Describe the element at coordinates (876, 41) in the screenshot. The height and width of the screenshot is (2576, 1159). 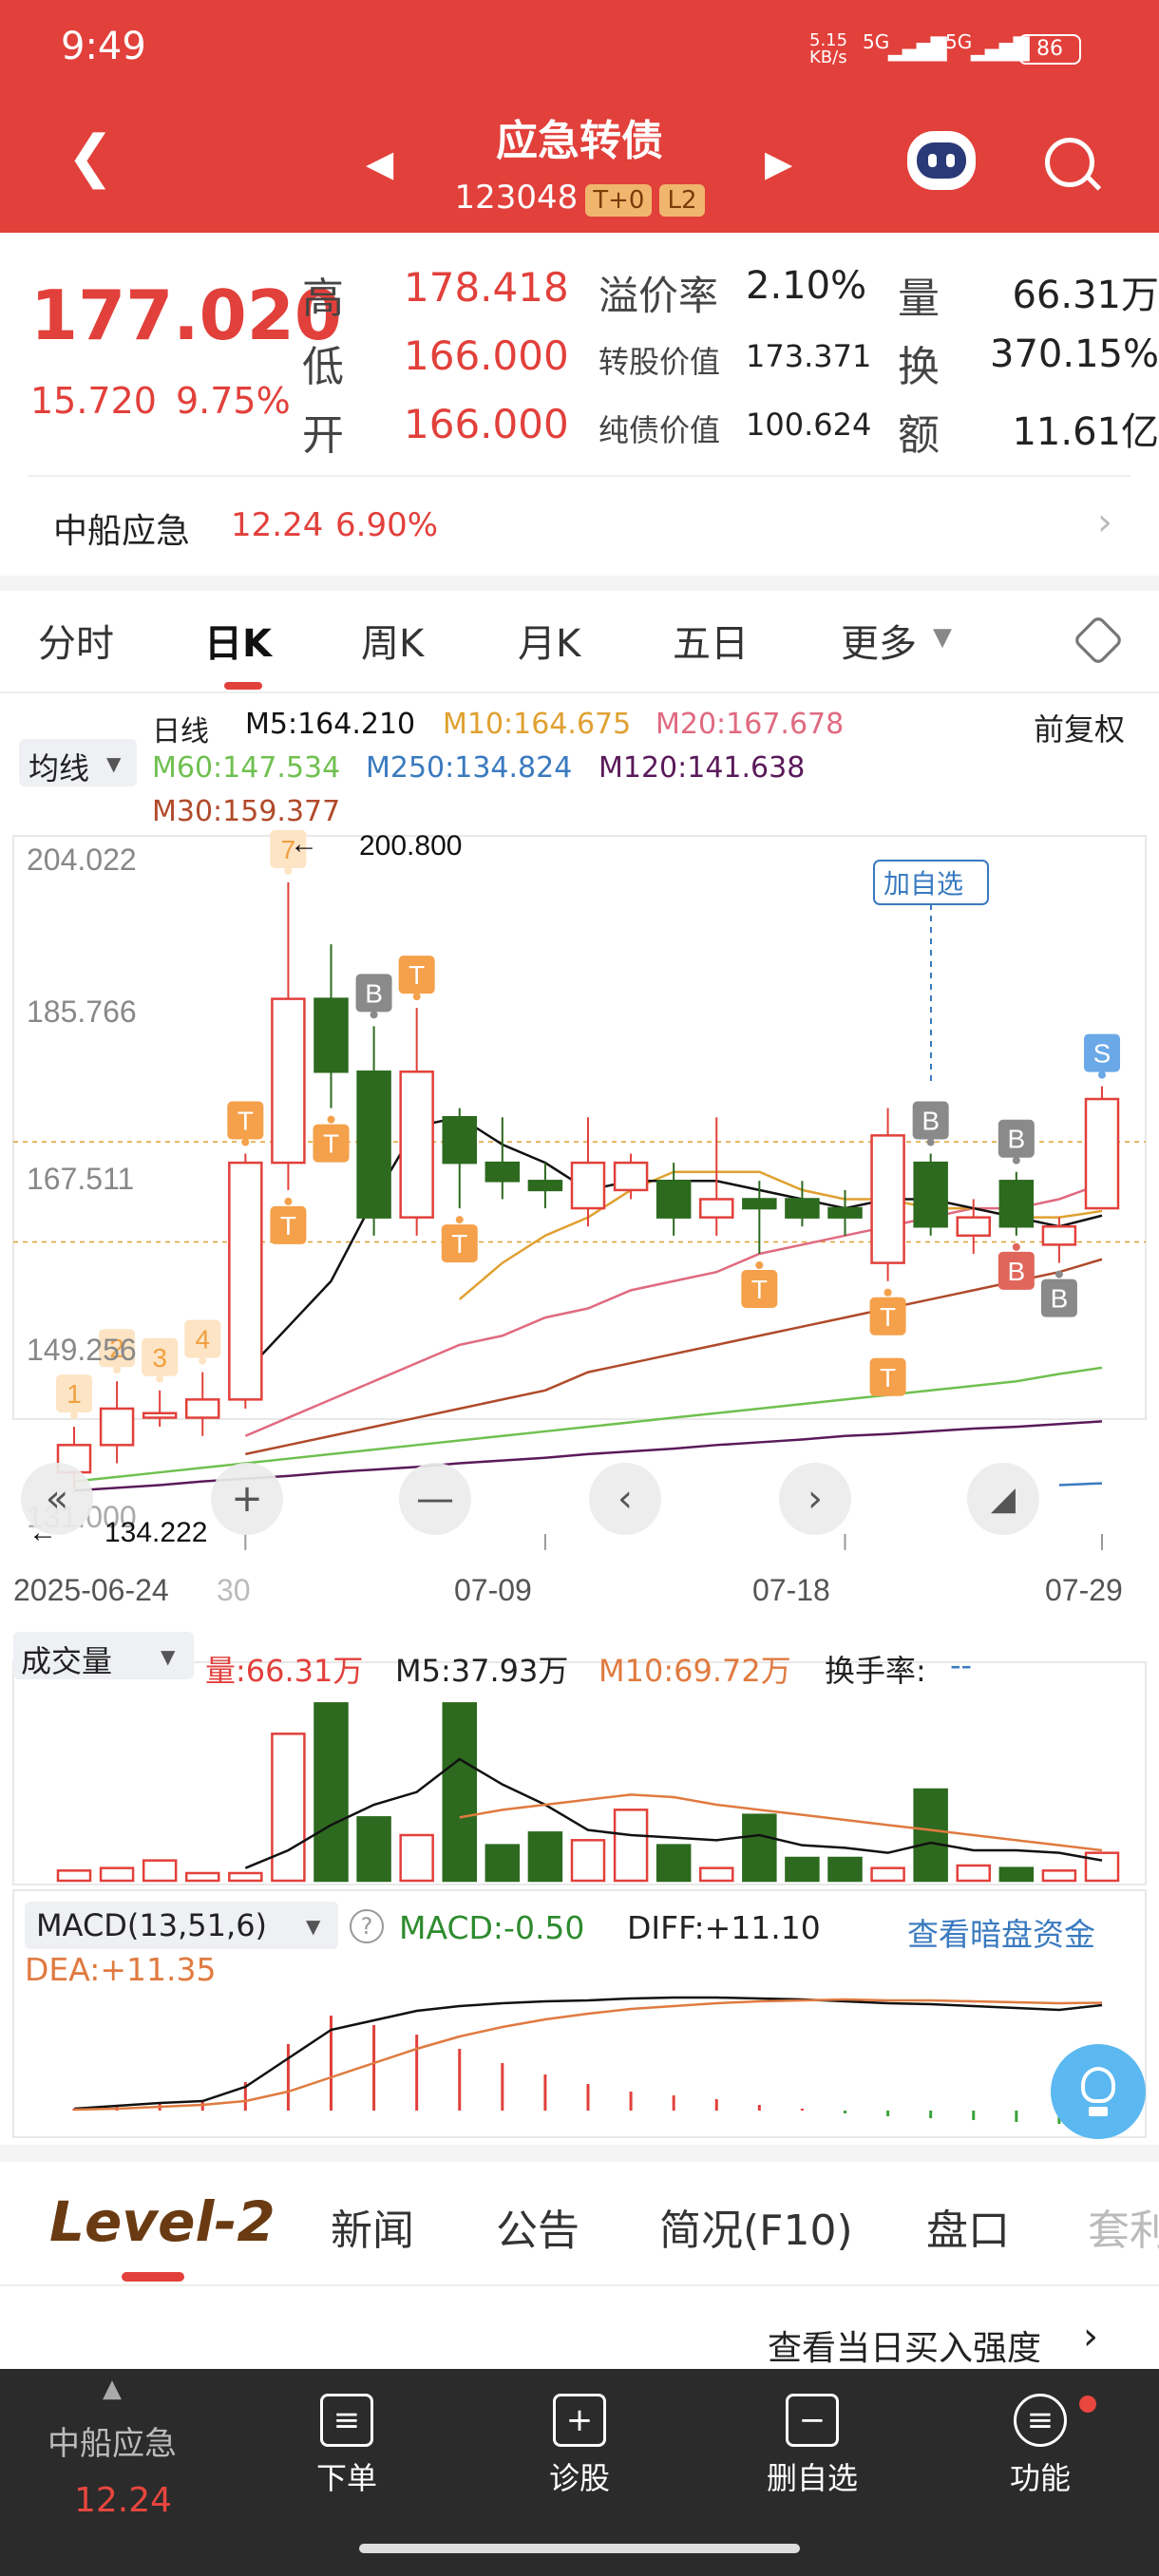
I see `signal-5g-1: 5G` at that location.